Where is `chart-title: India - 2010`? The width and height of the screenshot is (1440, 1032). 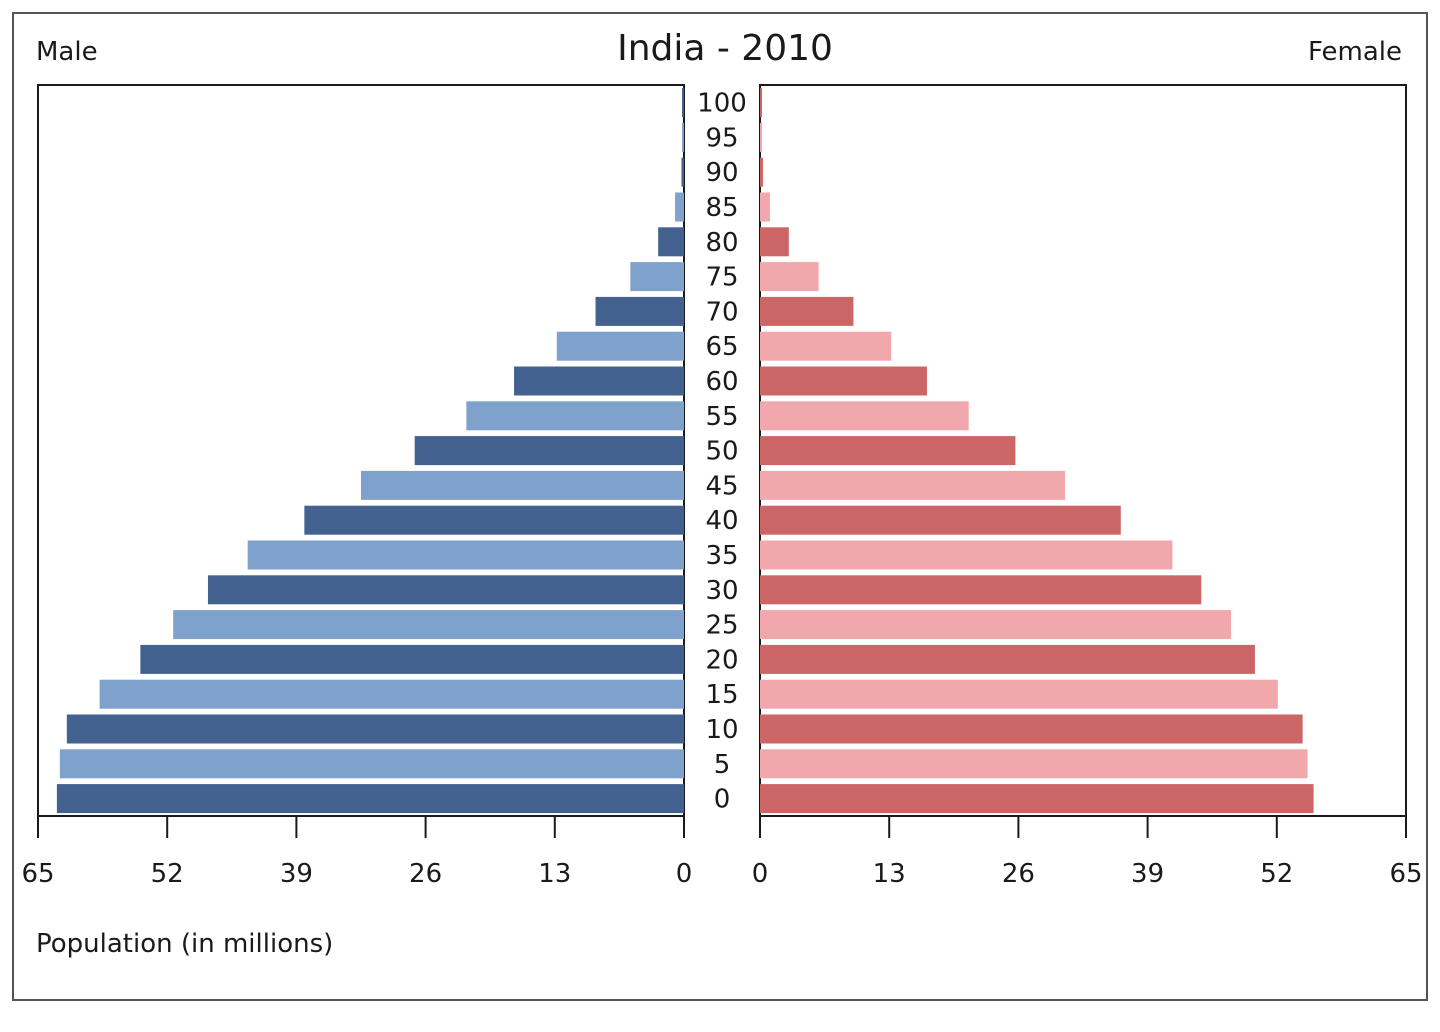
chart-title: India - 2010 is located at coordinates (725, 48).